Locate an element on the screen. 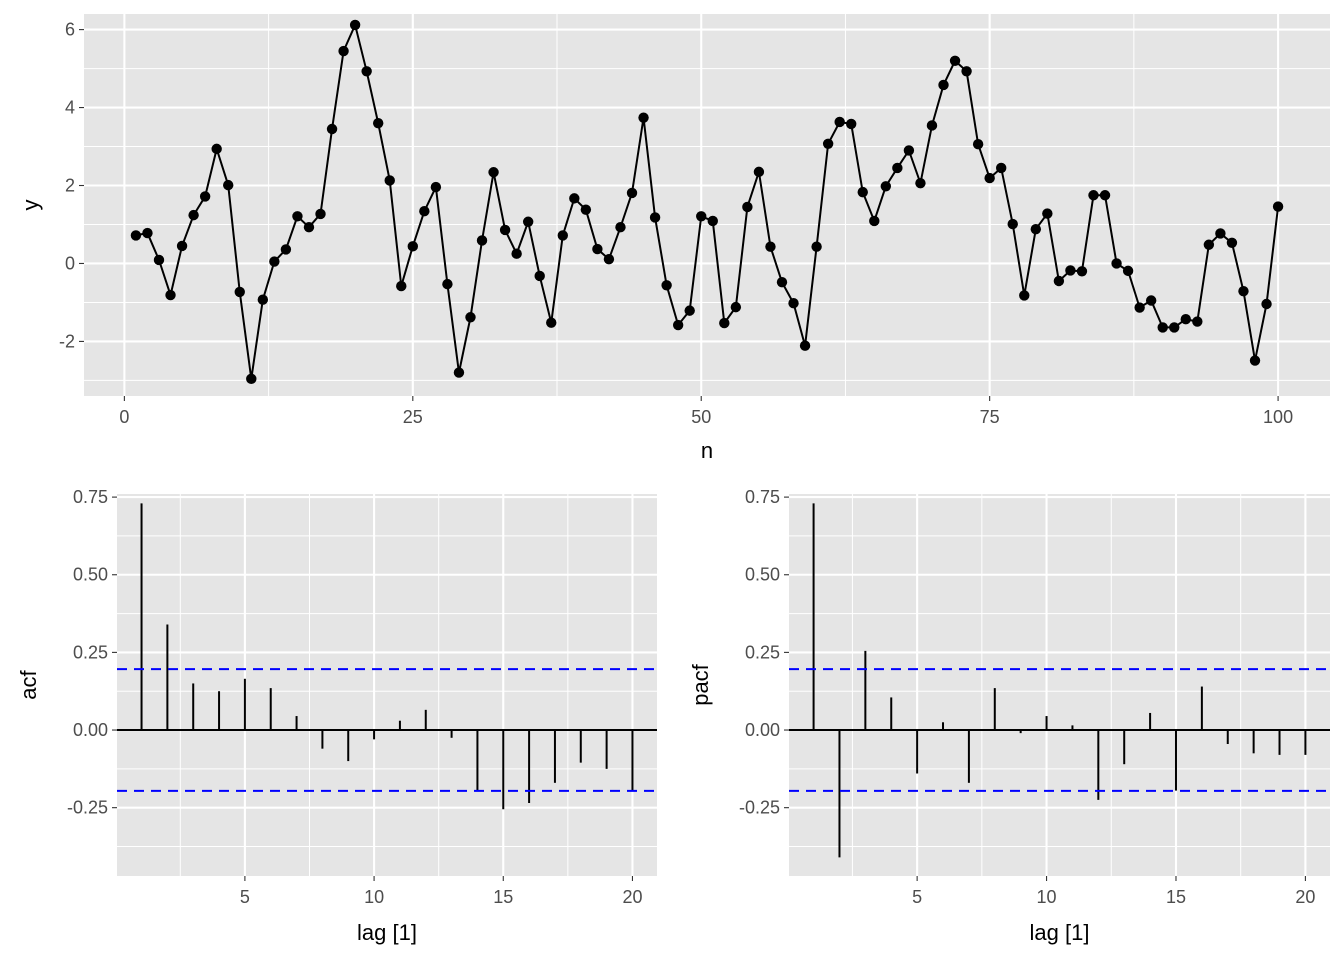  series-x-tick-label: 0 is located at coordinates (124, 417).